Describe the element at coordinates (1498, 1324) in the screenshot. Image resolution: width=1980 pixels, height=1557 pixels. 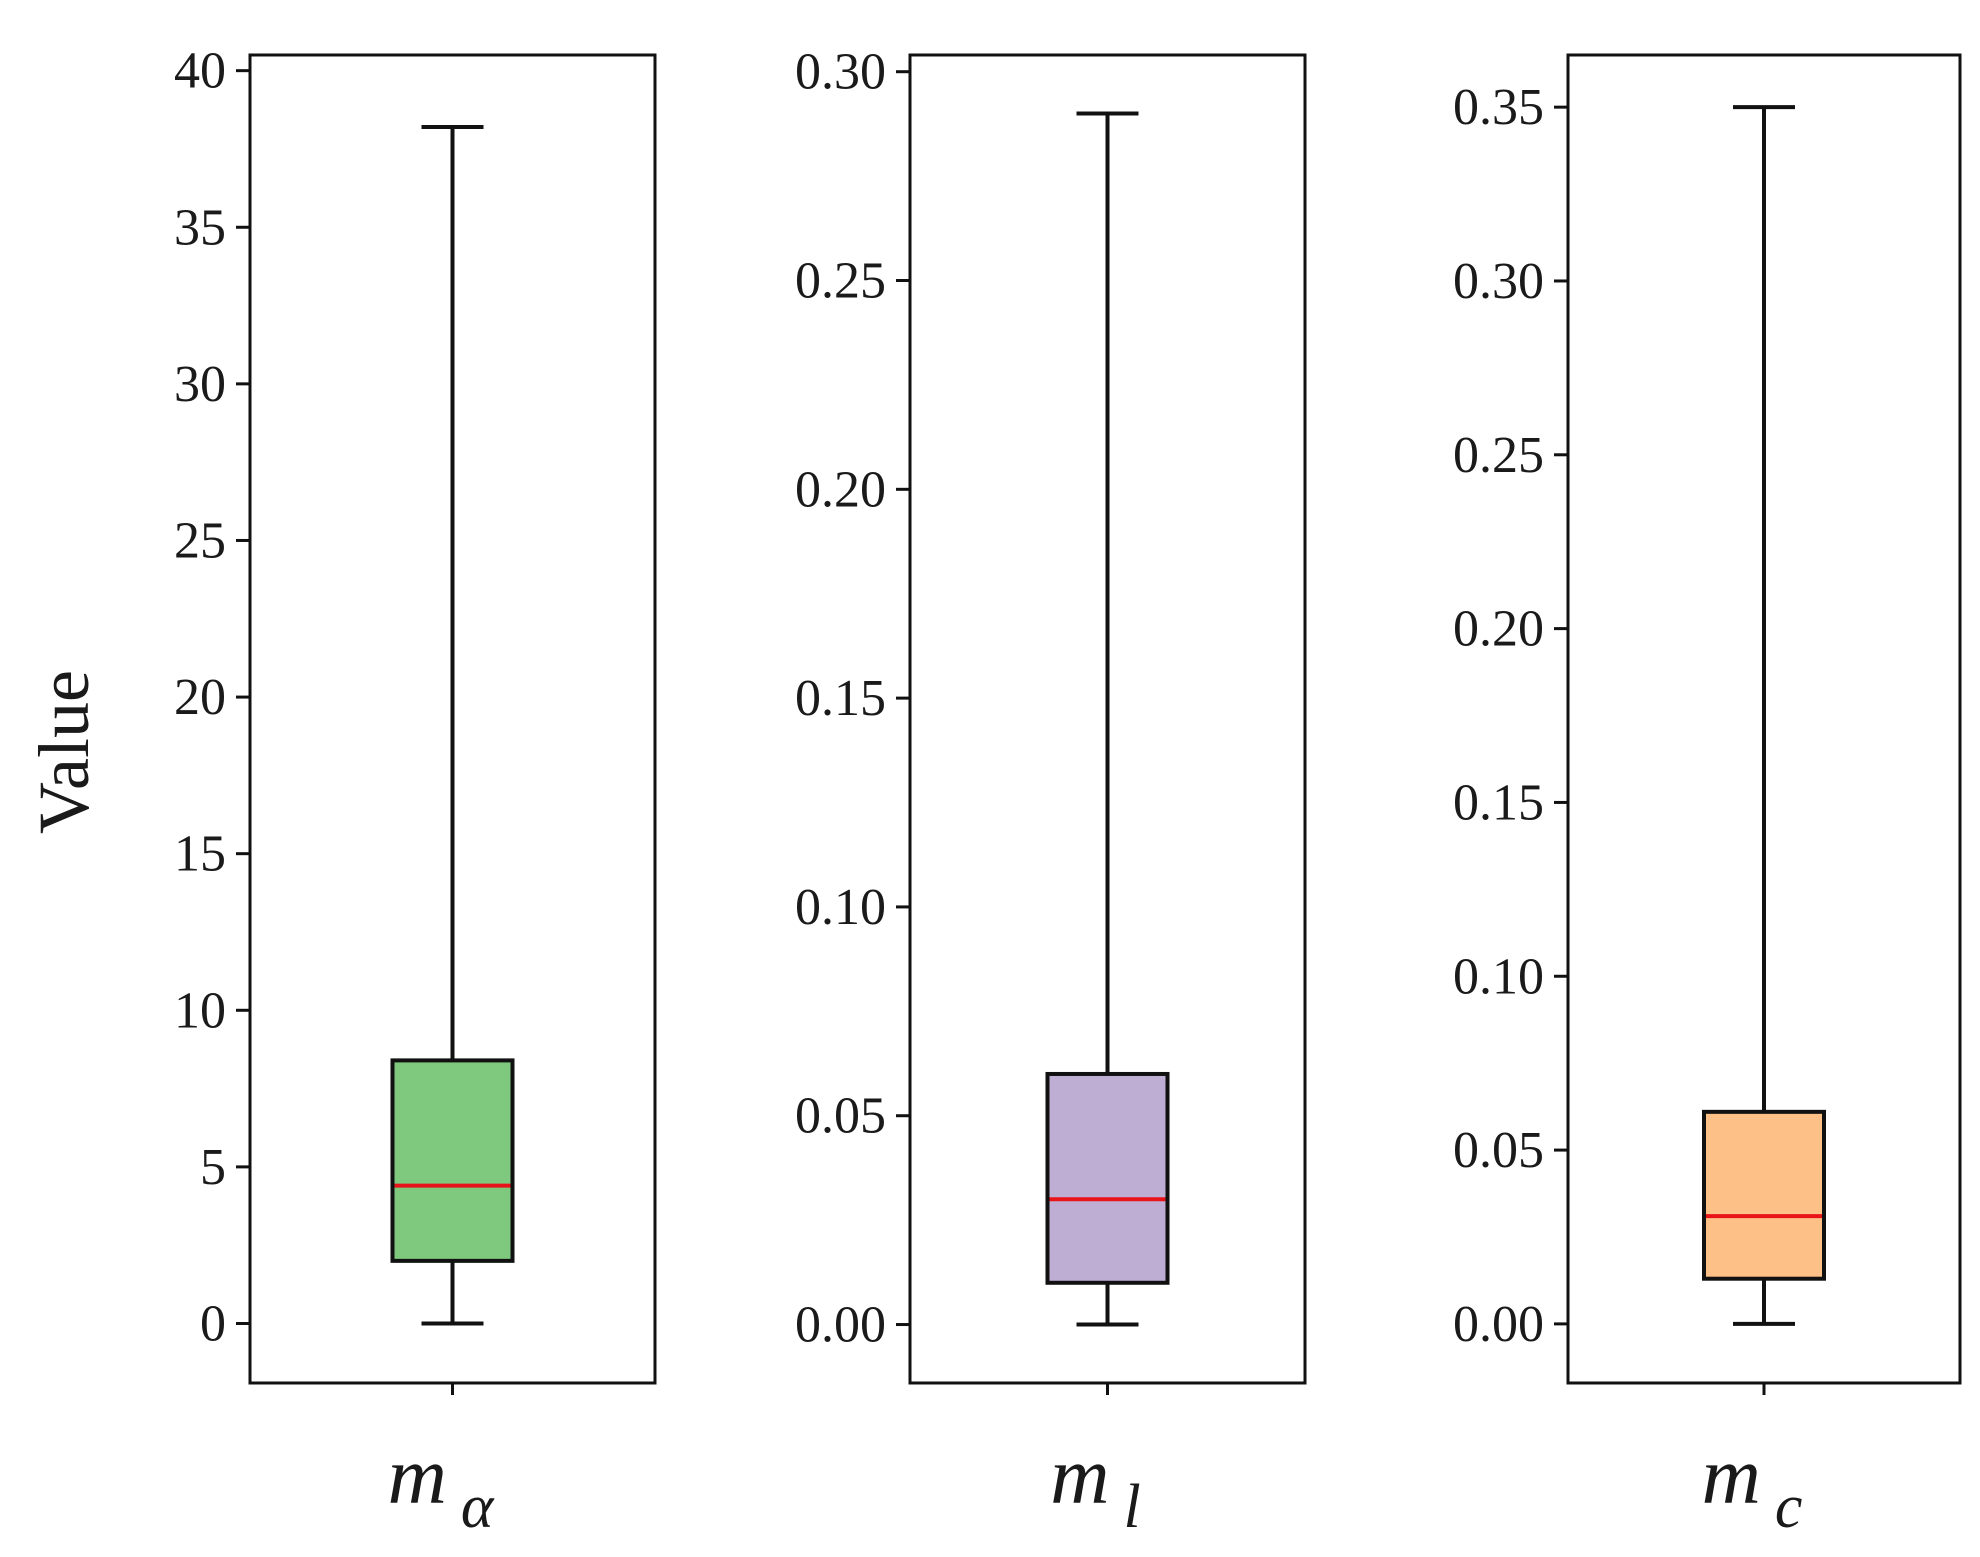
I see `panel-3-ytick-label: 0.00` at that location.